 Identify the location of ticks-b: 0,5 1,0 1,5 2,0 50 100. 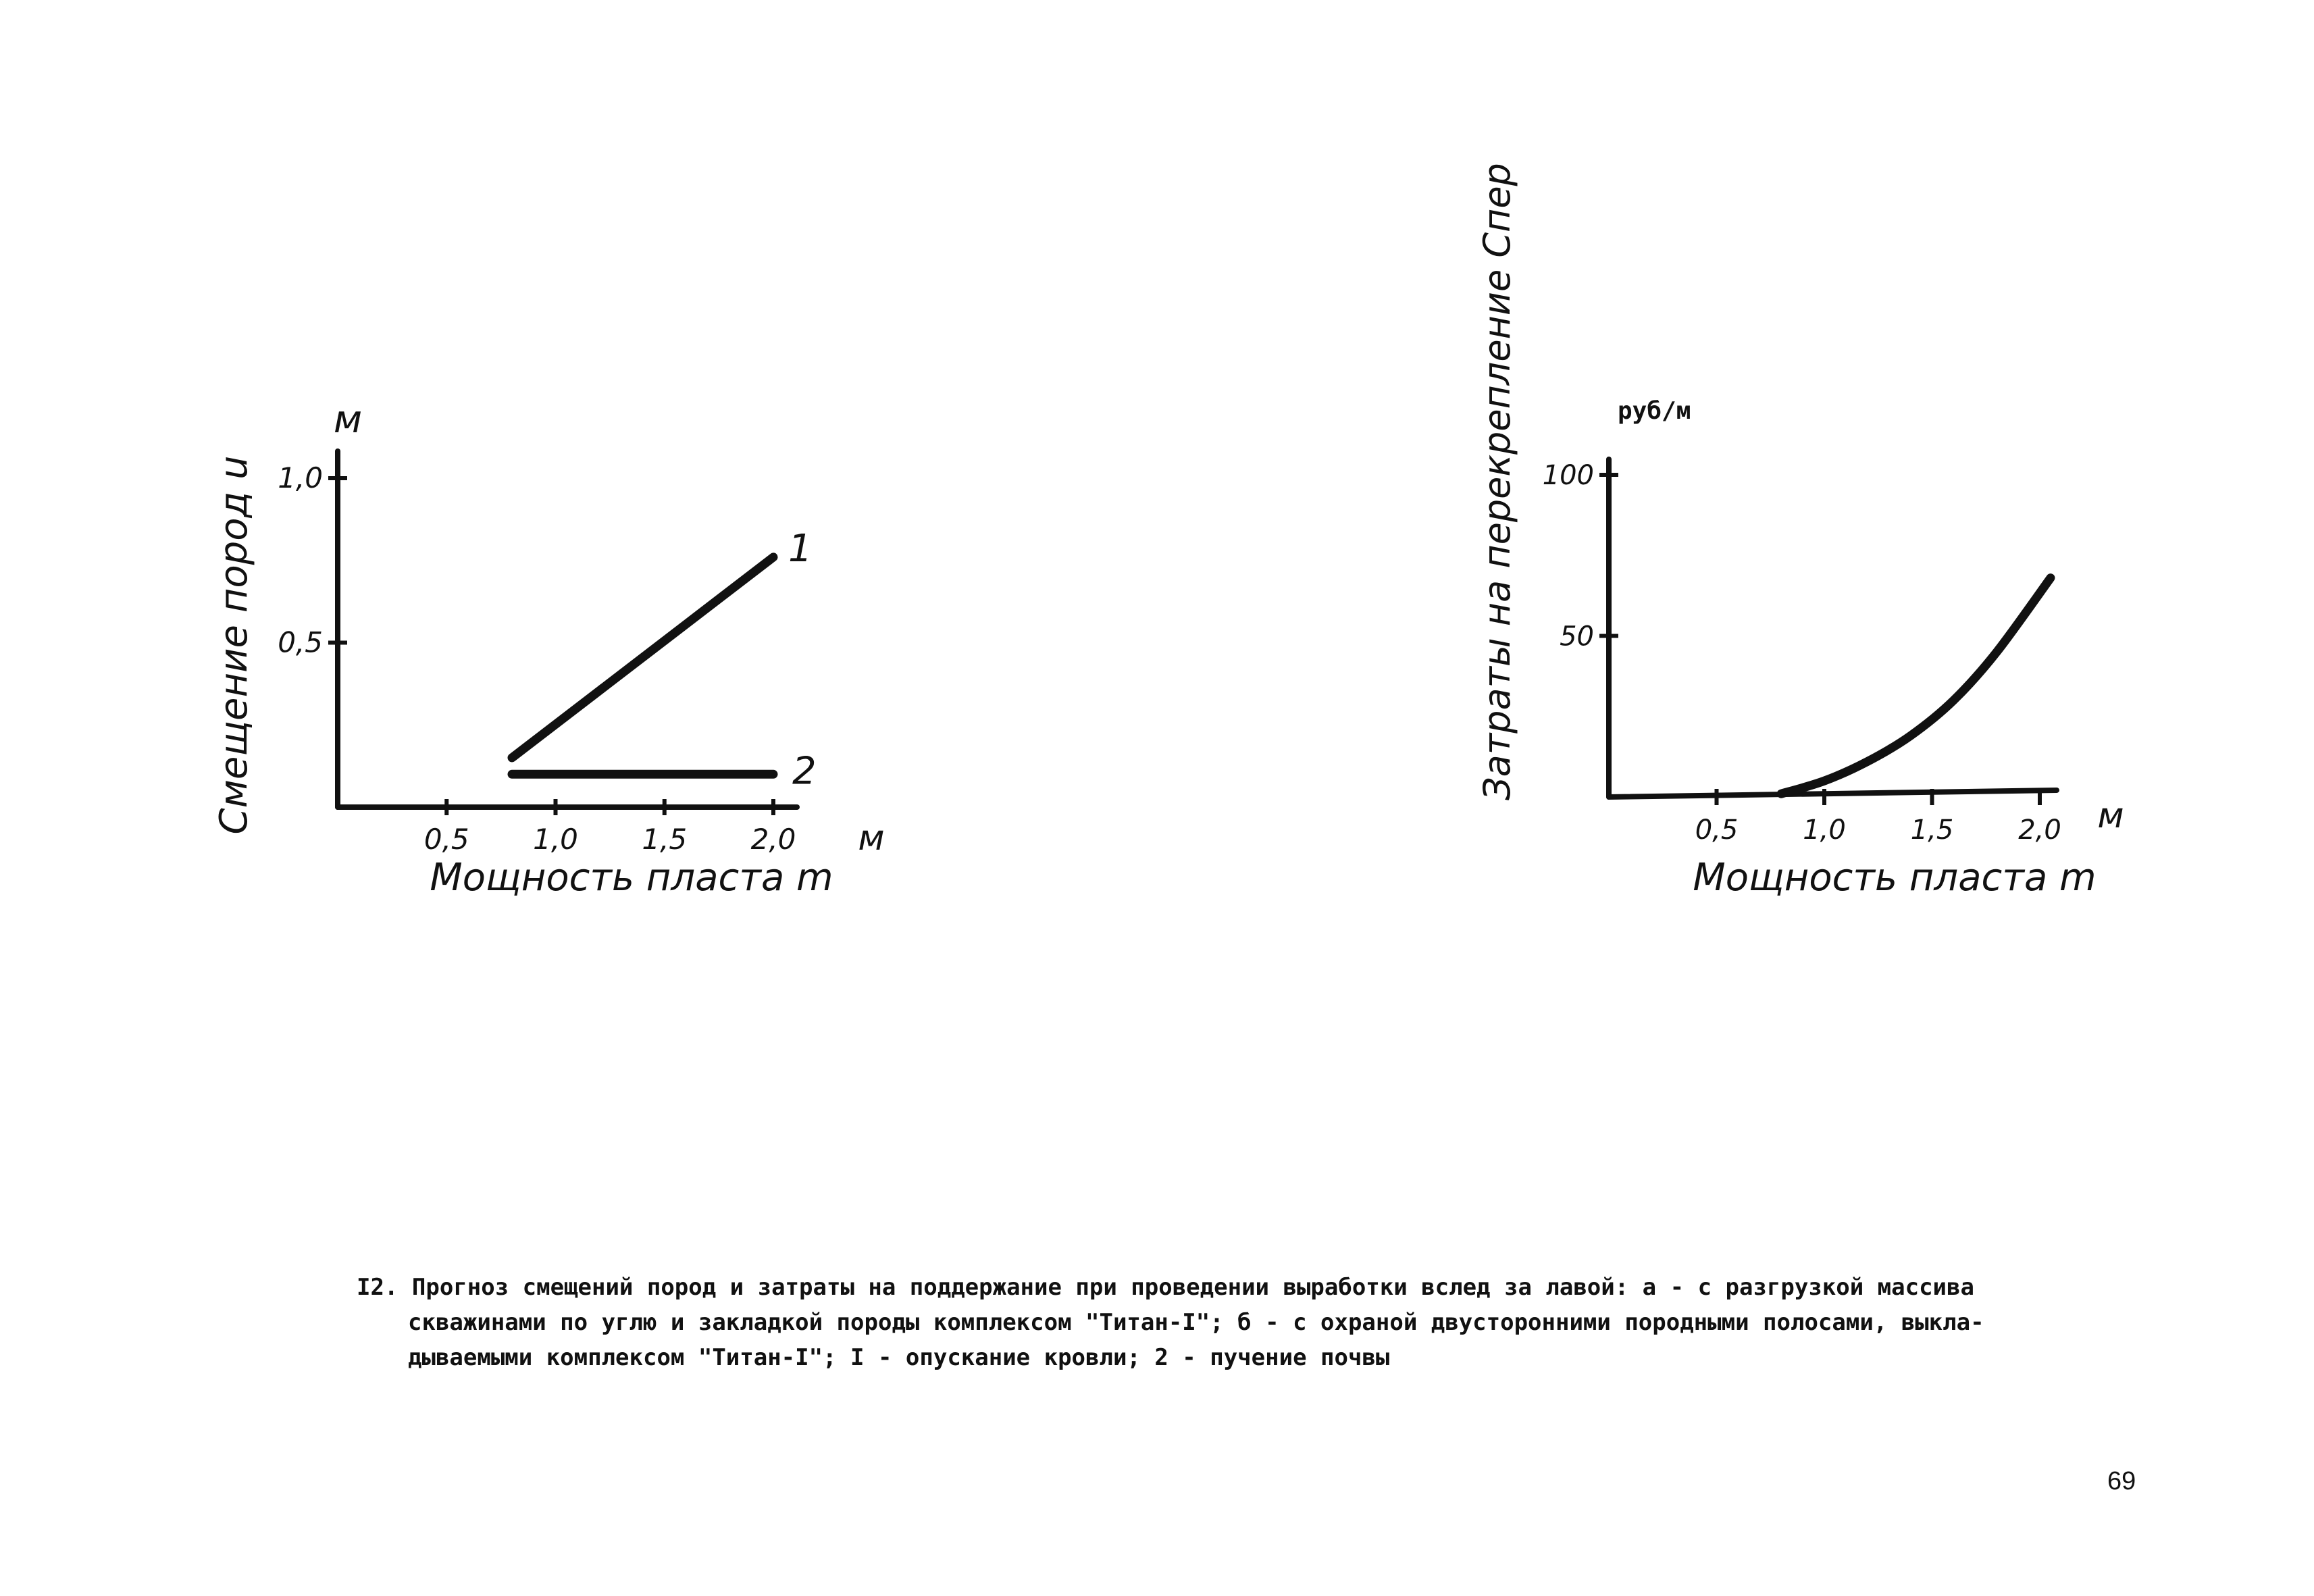
(1802, 653).